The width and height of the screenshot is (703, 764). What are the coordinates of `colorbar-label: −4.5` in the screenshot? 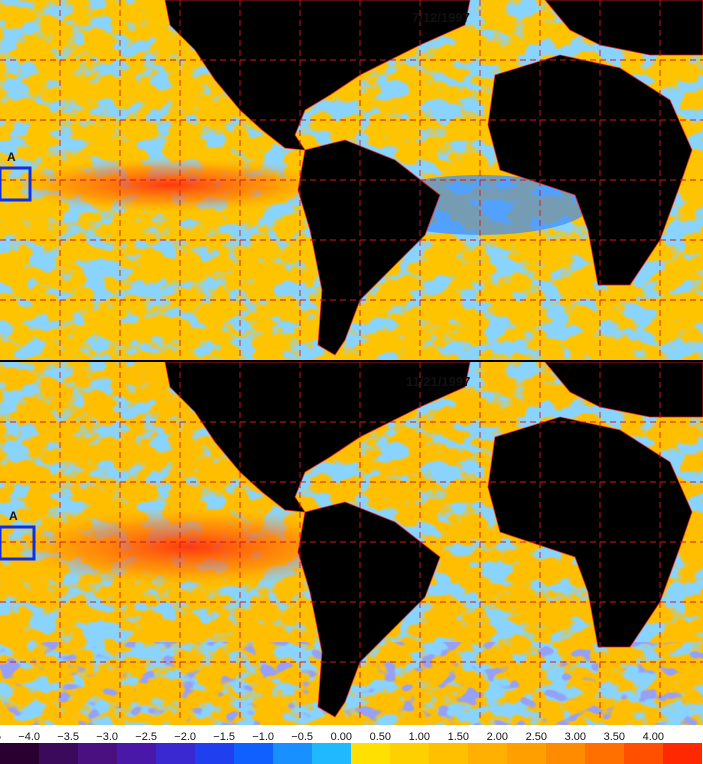 It's located at (0, 737).